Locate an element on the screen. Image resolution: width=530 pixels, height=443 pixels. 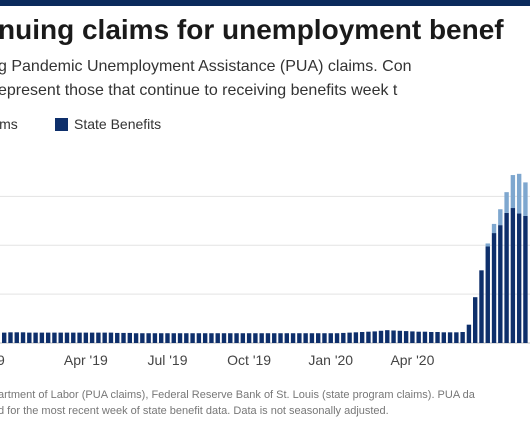
legend-label-pua: ims is located at coordinates (9, 124).